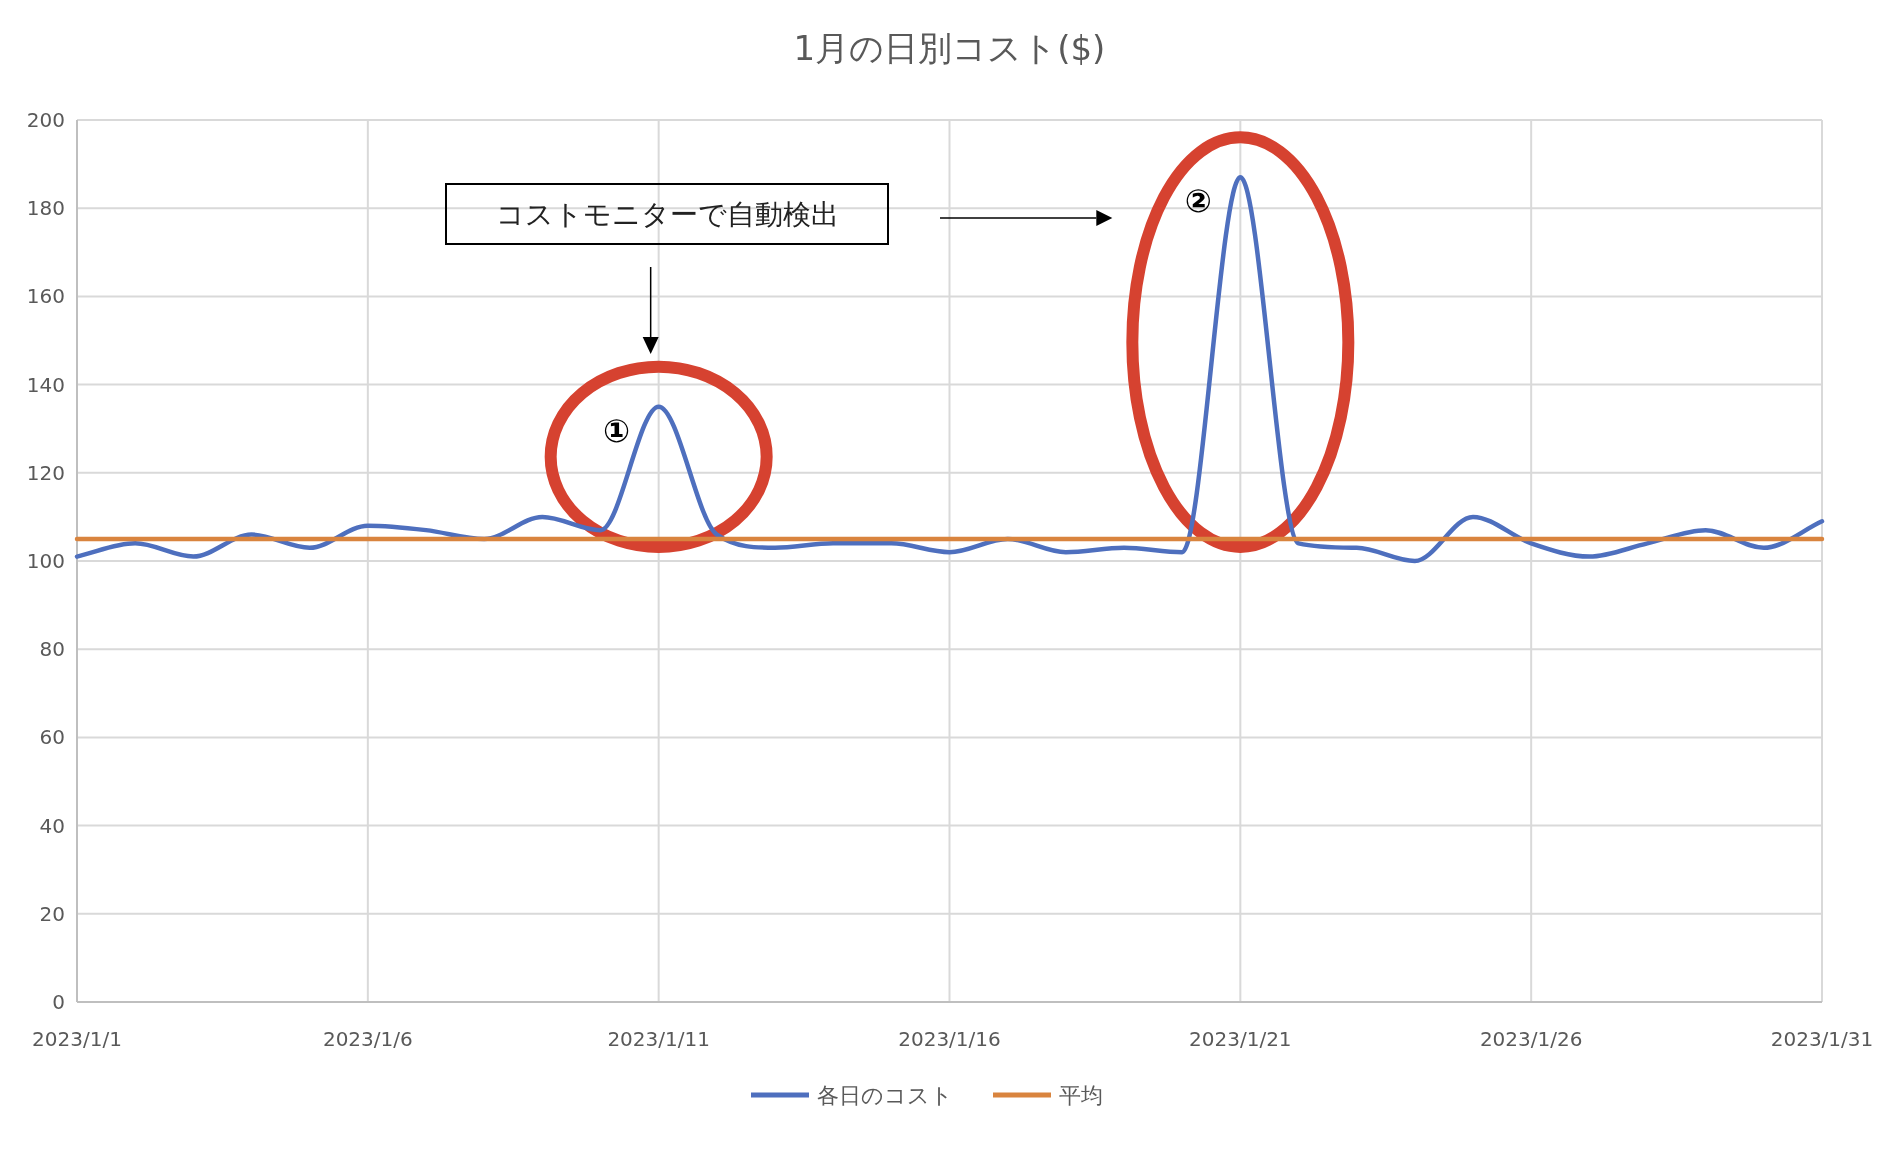  I want to click on y-tick-label: 20, so click(52, 913).